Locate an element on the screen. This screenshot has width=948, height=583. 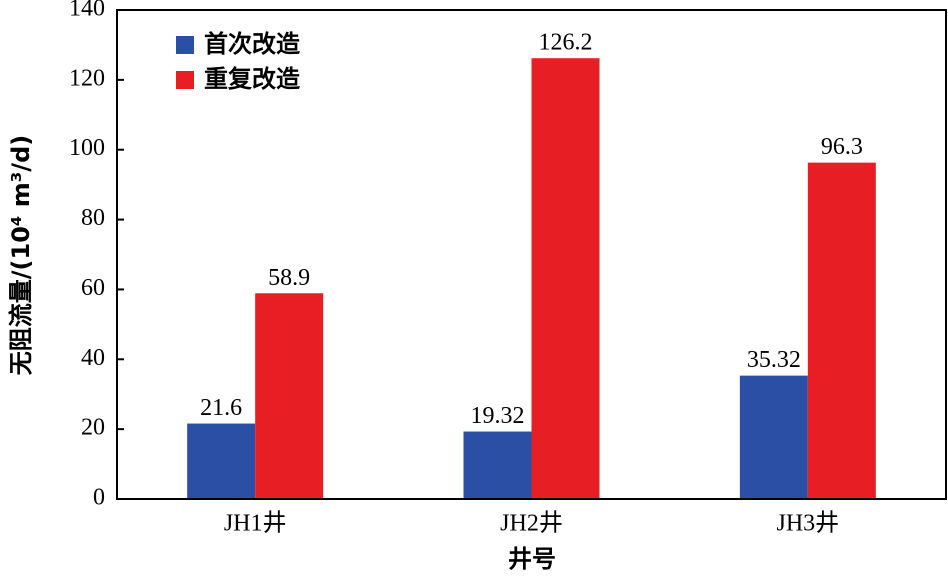
data-label: 21.6 is located at coordinates (221, 408).